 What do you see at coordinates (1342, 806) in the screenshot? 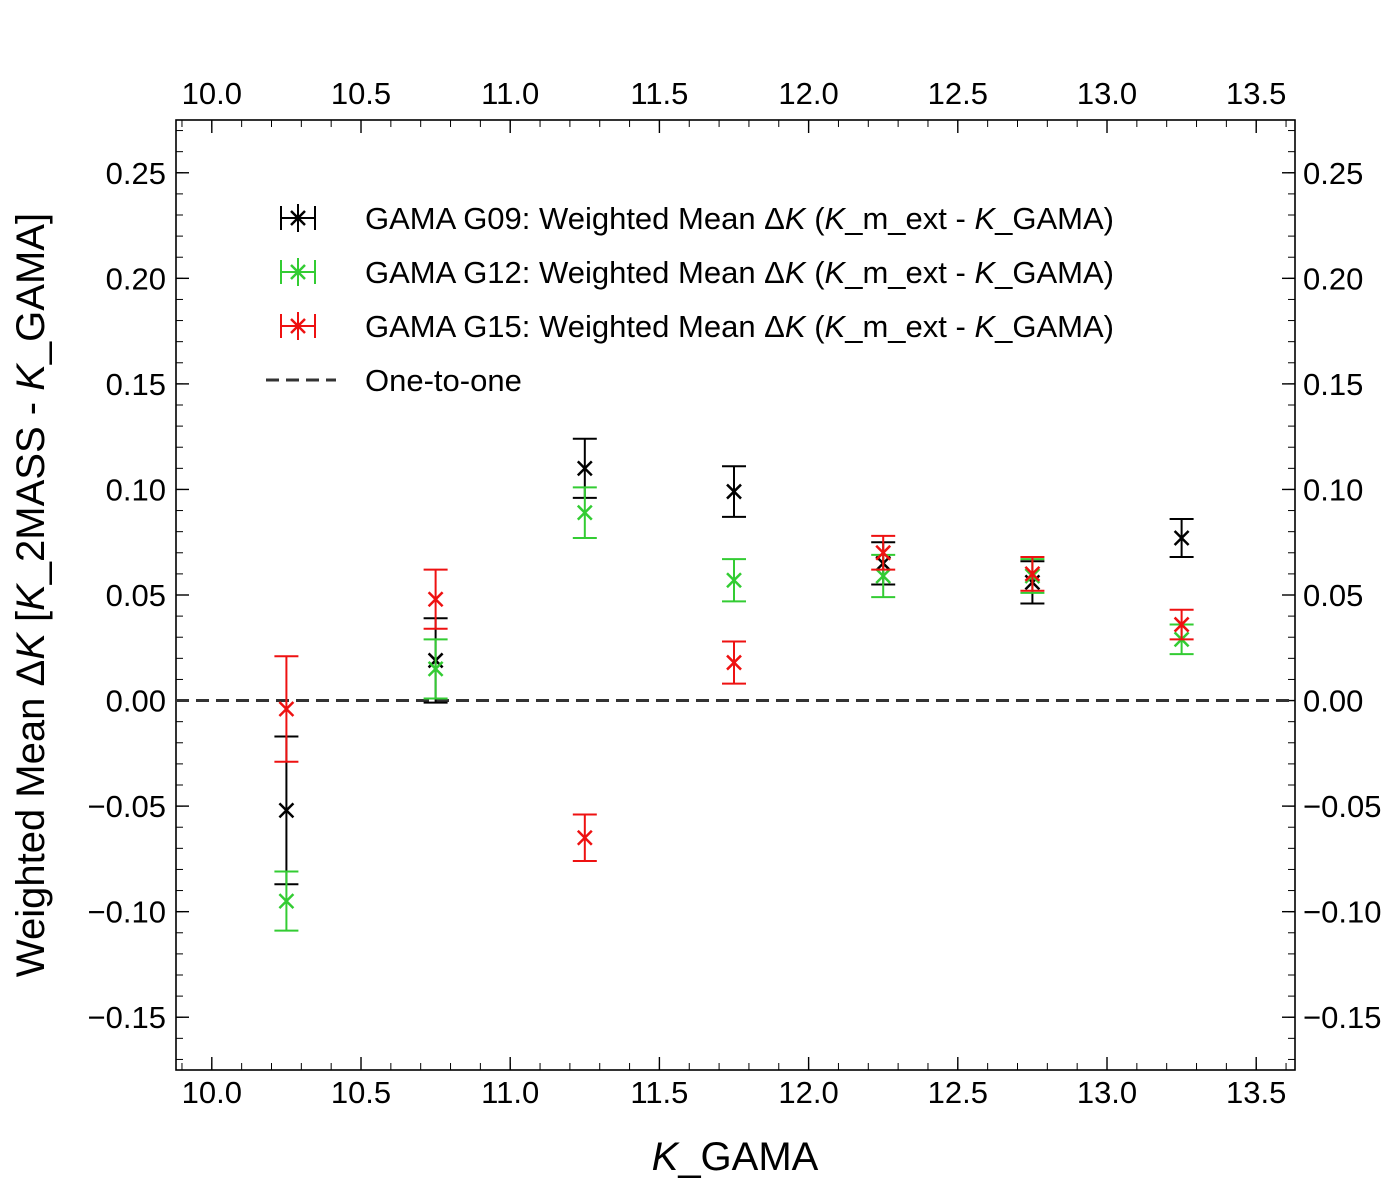
I see `y-tick-label-right: −0.05` at bounding box center [1342, 806].